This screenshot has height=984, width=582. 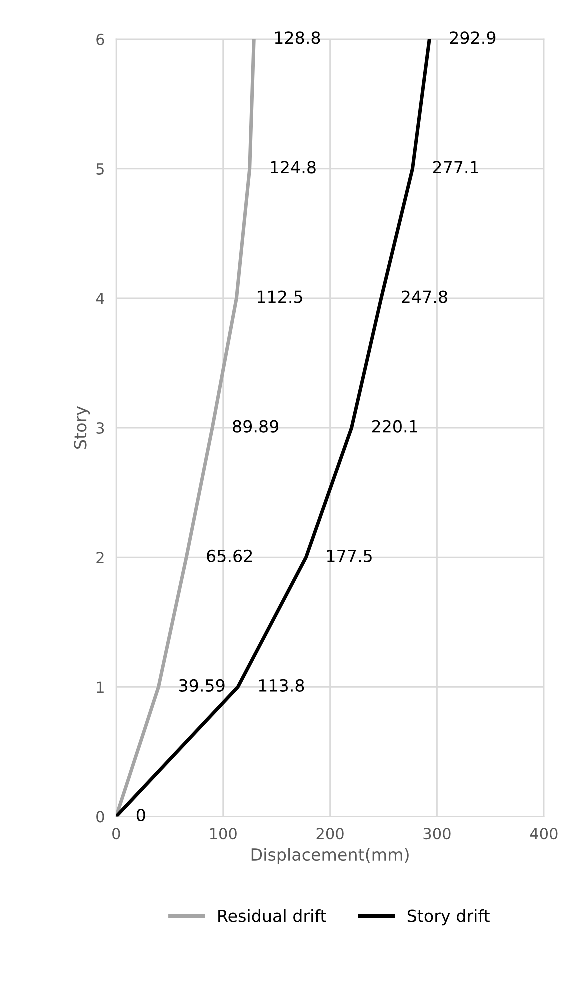 What do you see at coordinates (280, 297) in the screenshot?
I see `data-label: 112.5` at bounding box center [280, 297].